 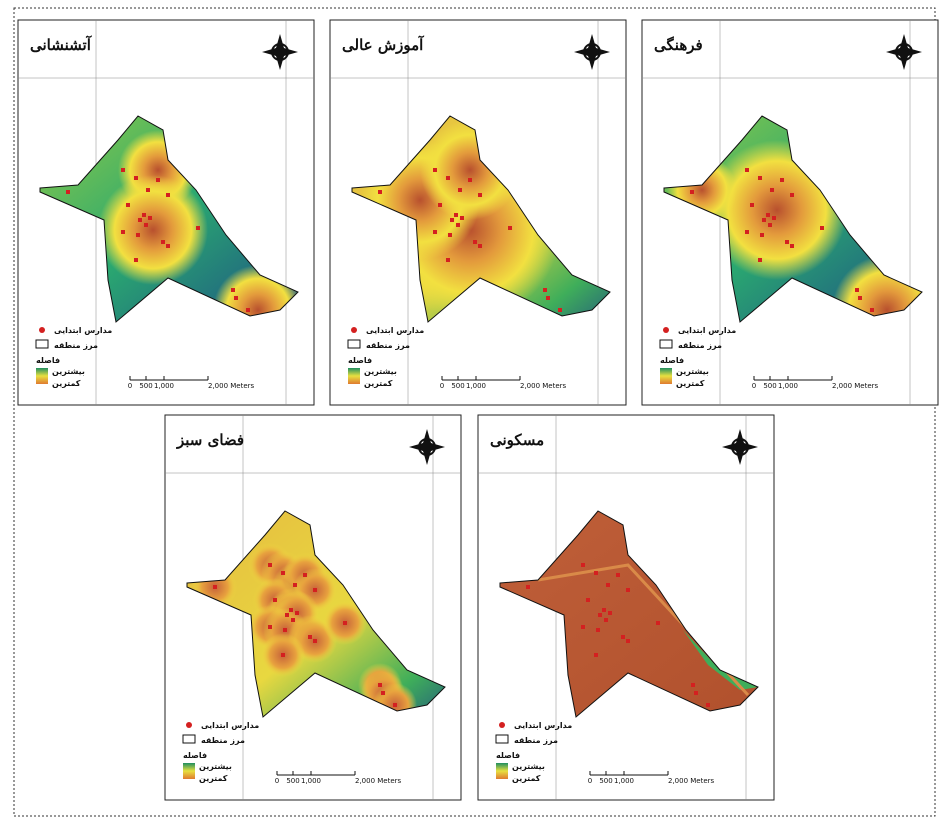 I want to click on panel-title: آموزش عالی, so click(x=383, y=44).